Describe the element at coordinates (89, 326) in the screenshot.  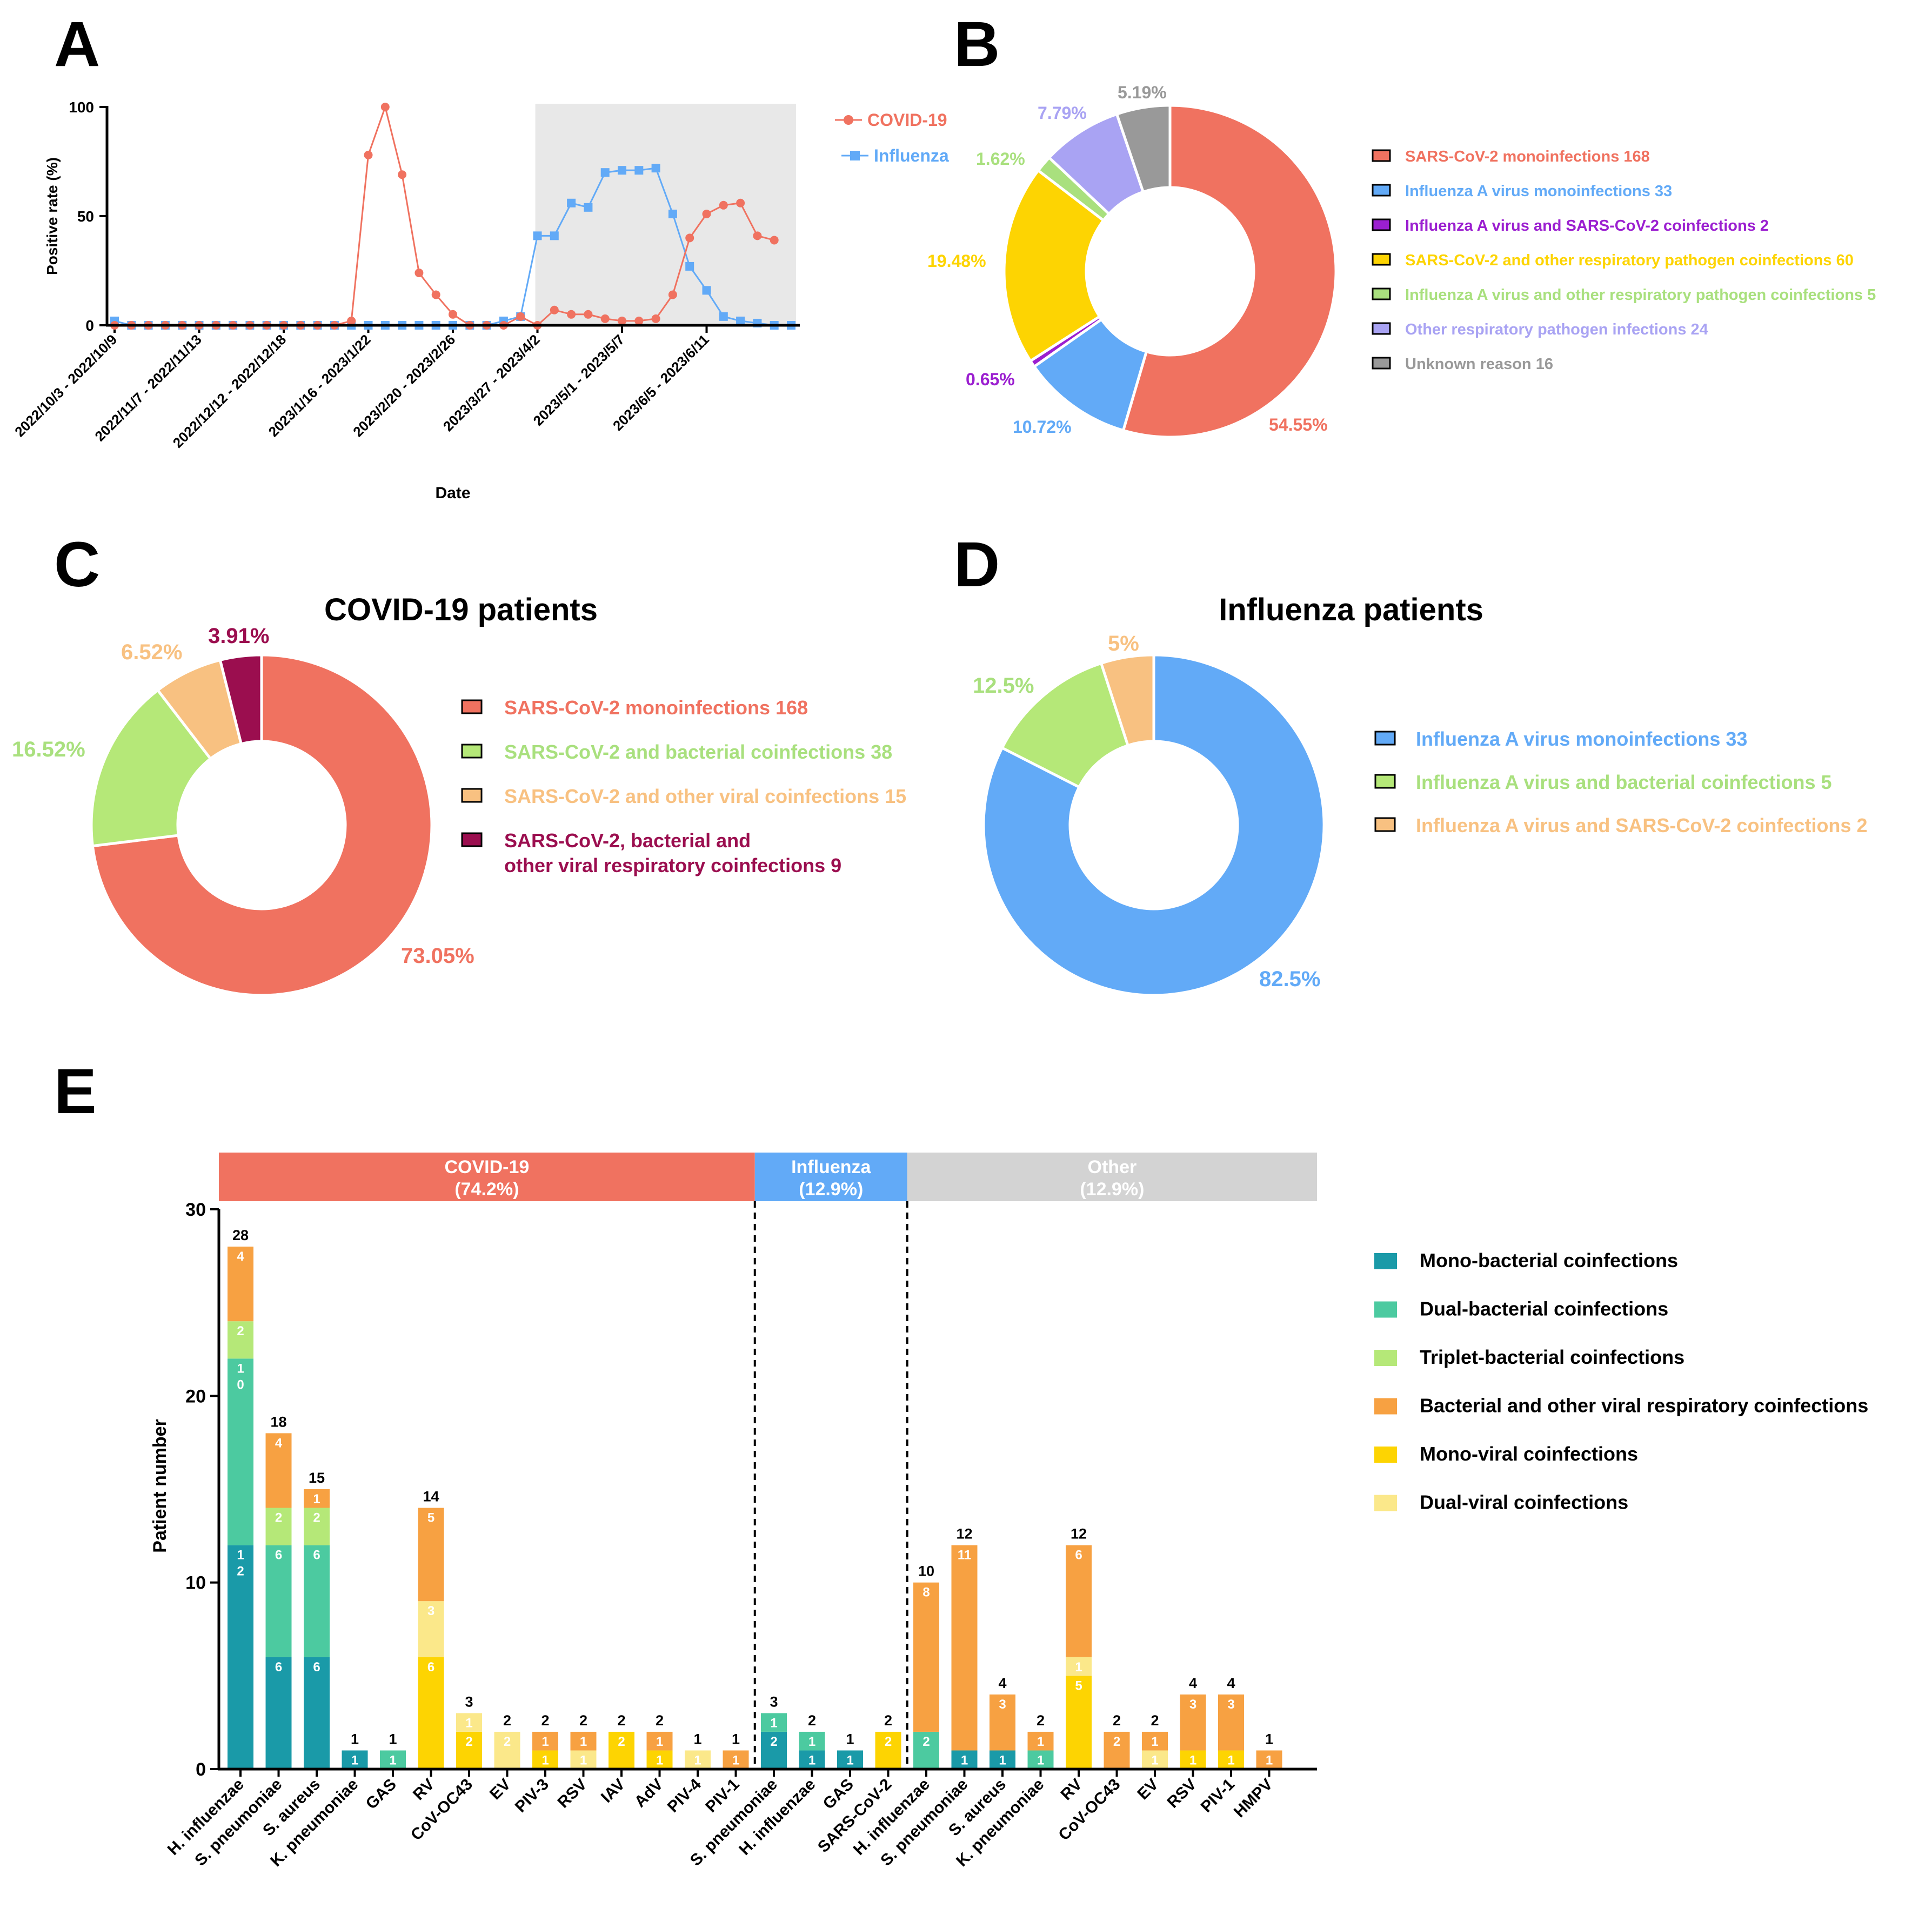
I see `a-ytick-label-0: 0` at that location.